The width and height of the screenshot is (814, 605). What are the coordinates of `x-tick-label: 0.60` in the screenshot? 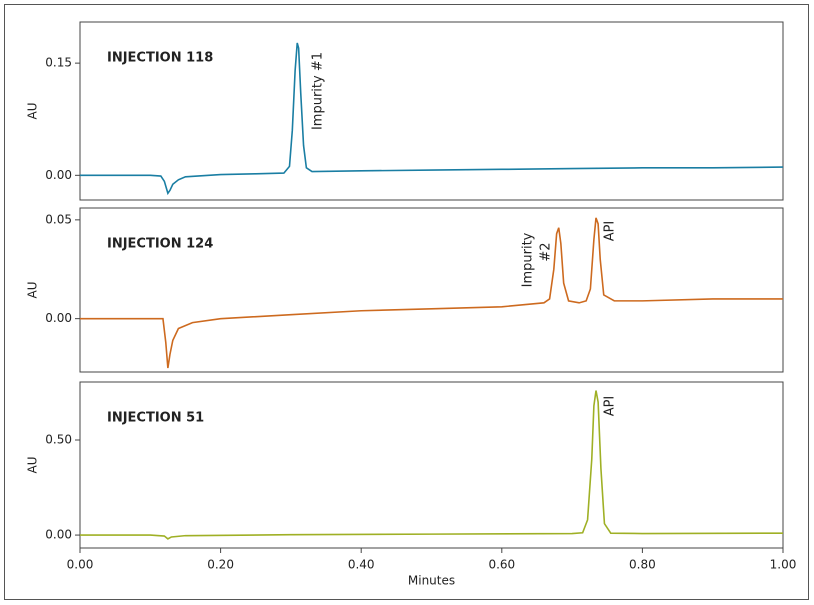 It's located at (501, 565).